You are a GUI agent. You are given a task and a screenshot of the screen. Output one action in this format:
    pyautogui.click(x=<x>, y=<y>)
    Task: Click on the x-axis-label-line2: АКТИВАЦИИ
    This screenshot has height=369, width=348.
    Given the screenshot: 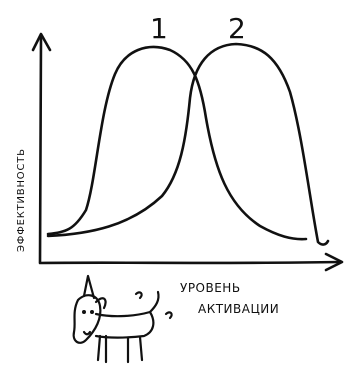 What is the action you would take?
    pyautogui.click(x=238, y=309)
    